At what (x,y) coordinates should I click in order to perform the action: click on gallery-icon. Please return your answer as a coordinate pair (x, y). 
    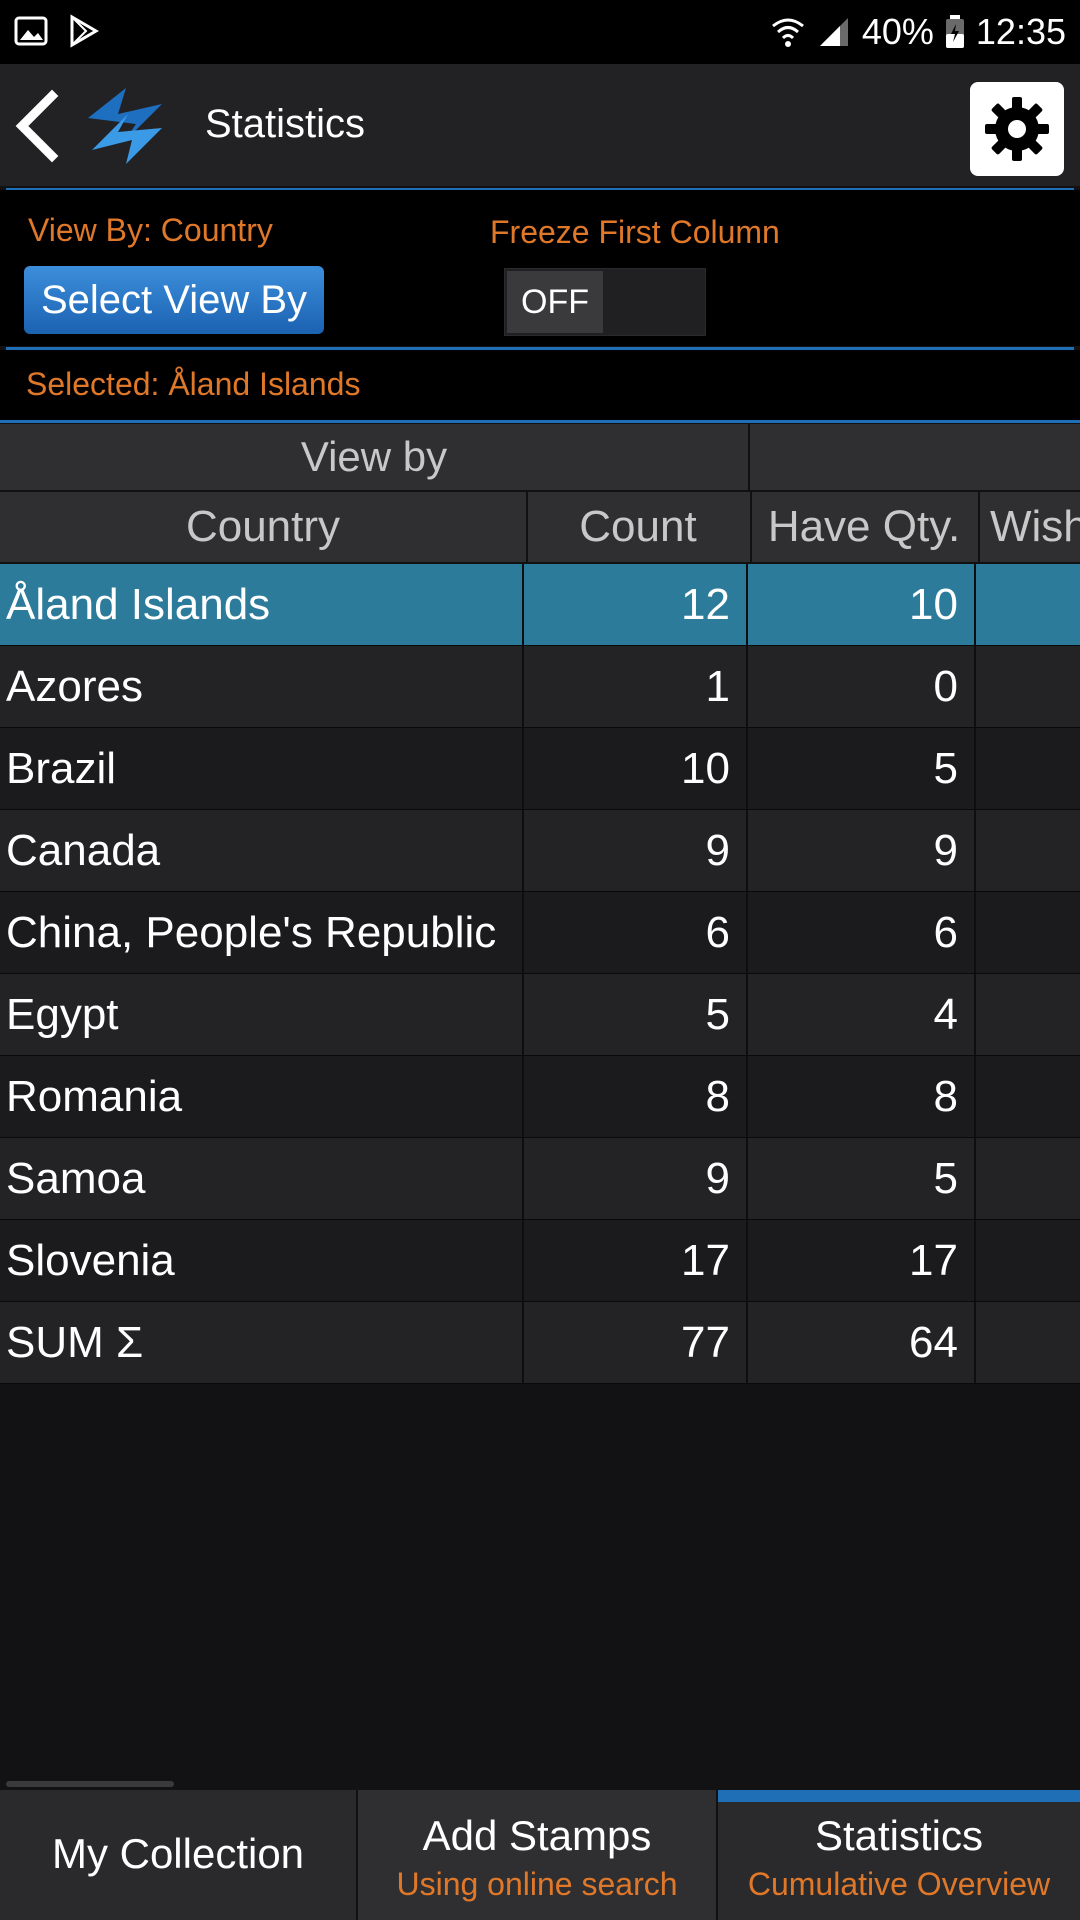
    Looking at the image, I should click on (31, 31).